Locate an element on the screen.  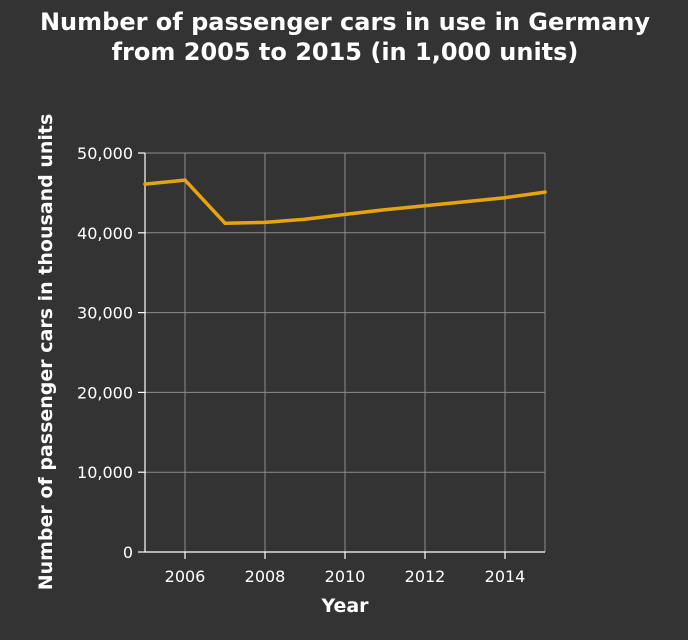
y-tick-label: 0 is located at coordinates (128, 552).